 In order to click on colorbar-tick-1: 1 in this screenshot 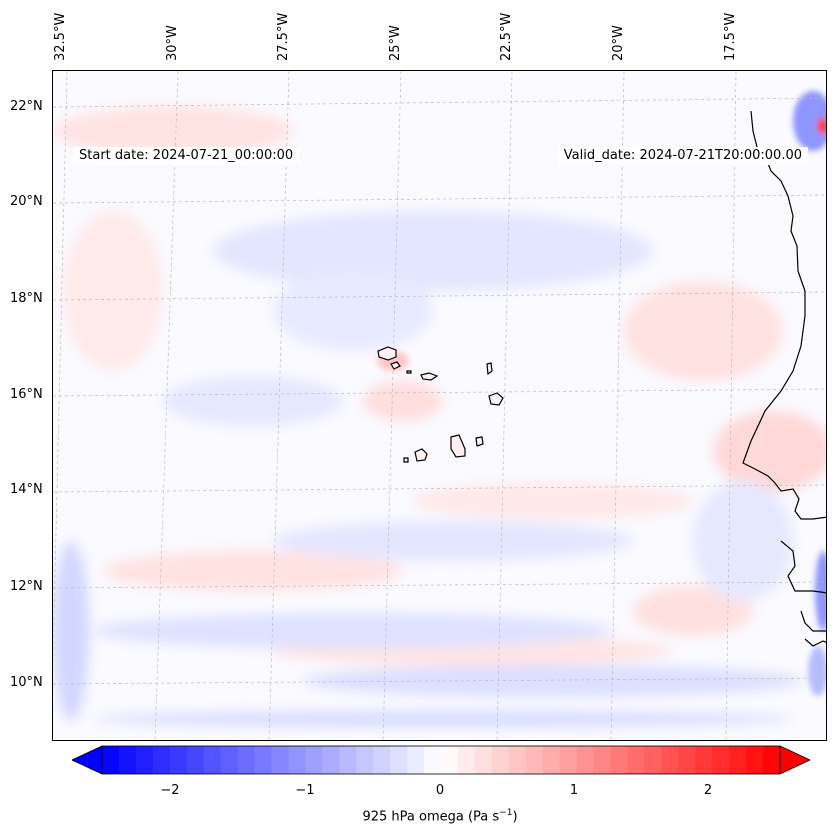, I will do `click(574, 790)`.